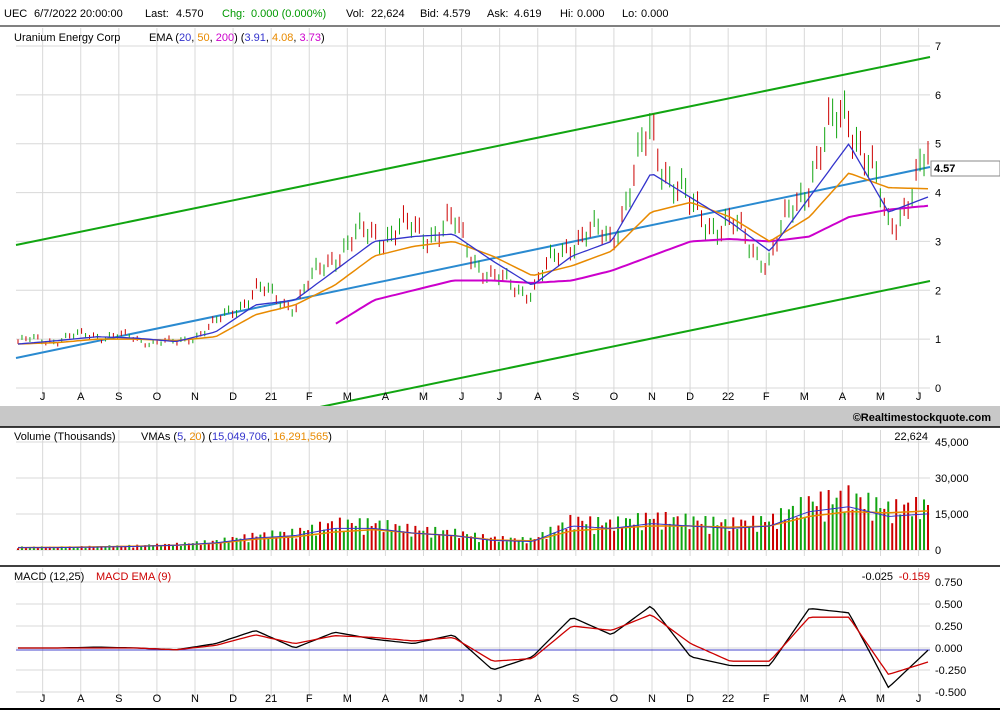 The image size is (1000, 712). What do you see at coordinates (938, 291) in the screenshot?
I see `y-tick-label: 2` at bounding box center [938, 291].